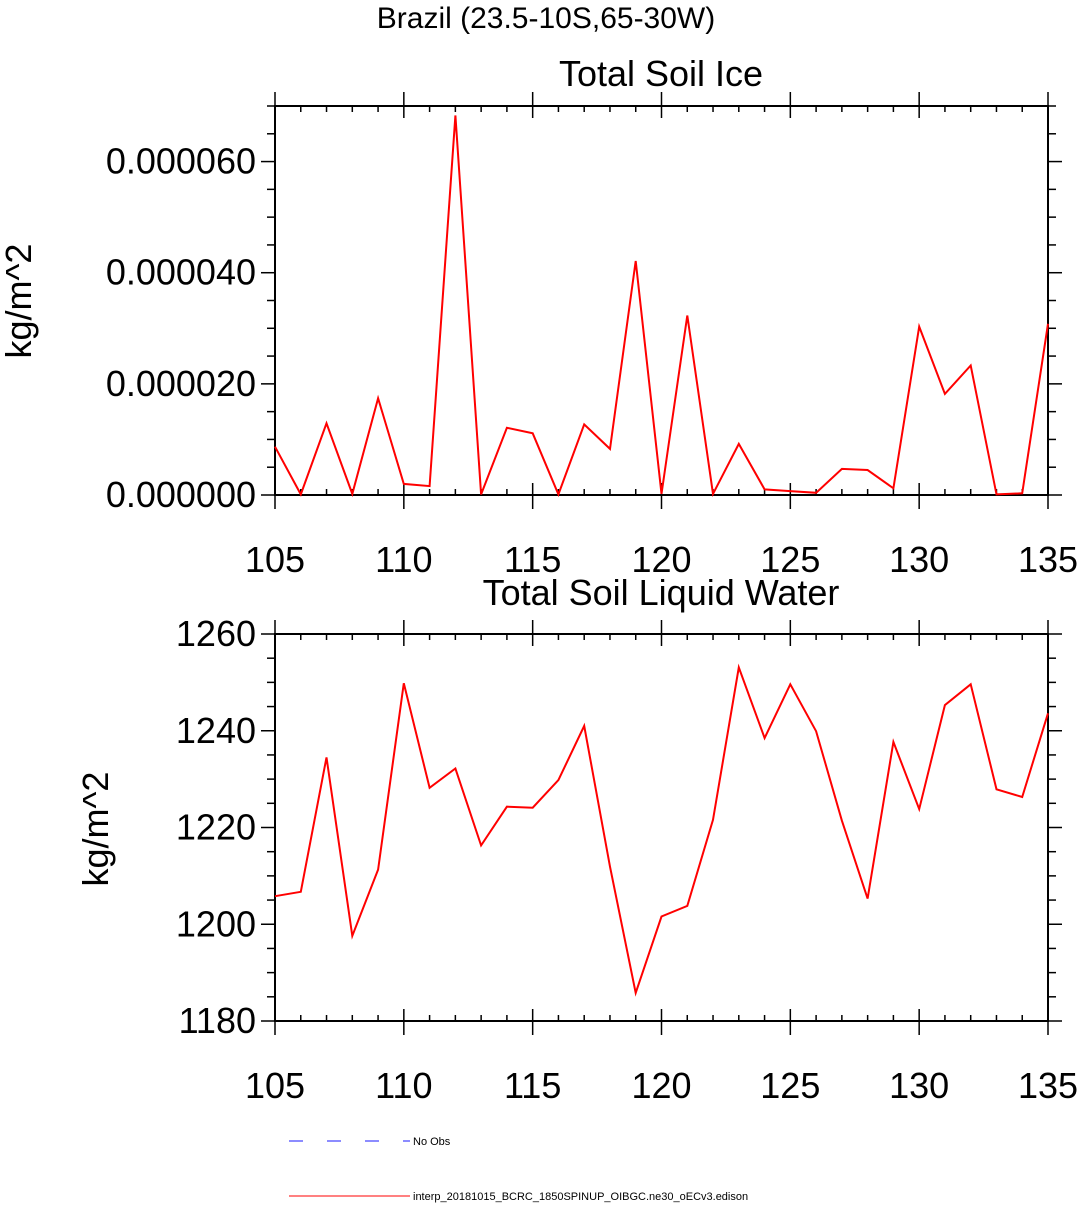 This screenshot has width=1080, height=1205. I want to click on panel2-ytick-label: 1240, so click(216, 730).